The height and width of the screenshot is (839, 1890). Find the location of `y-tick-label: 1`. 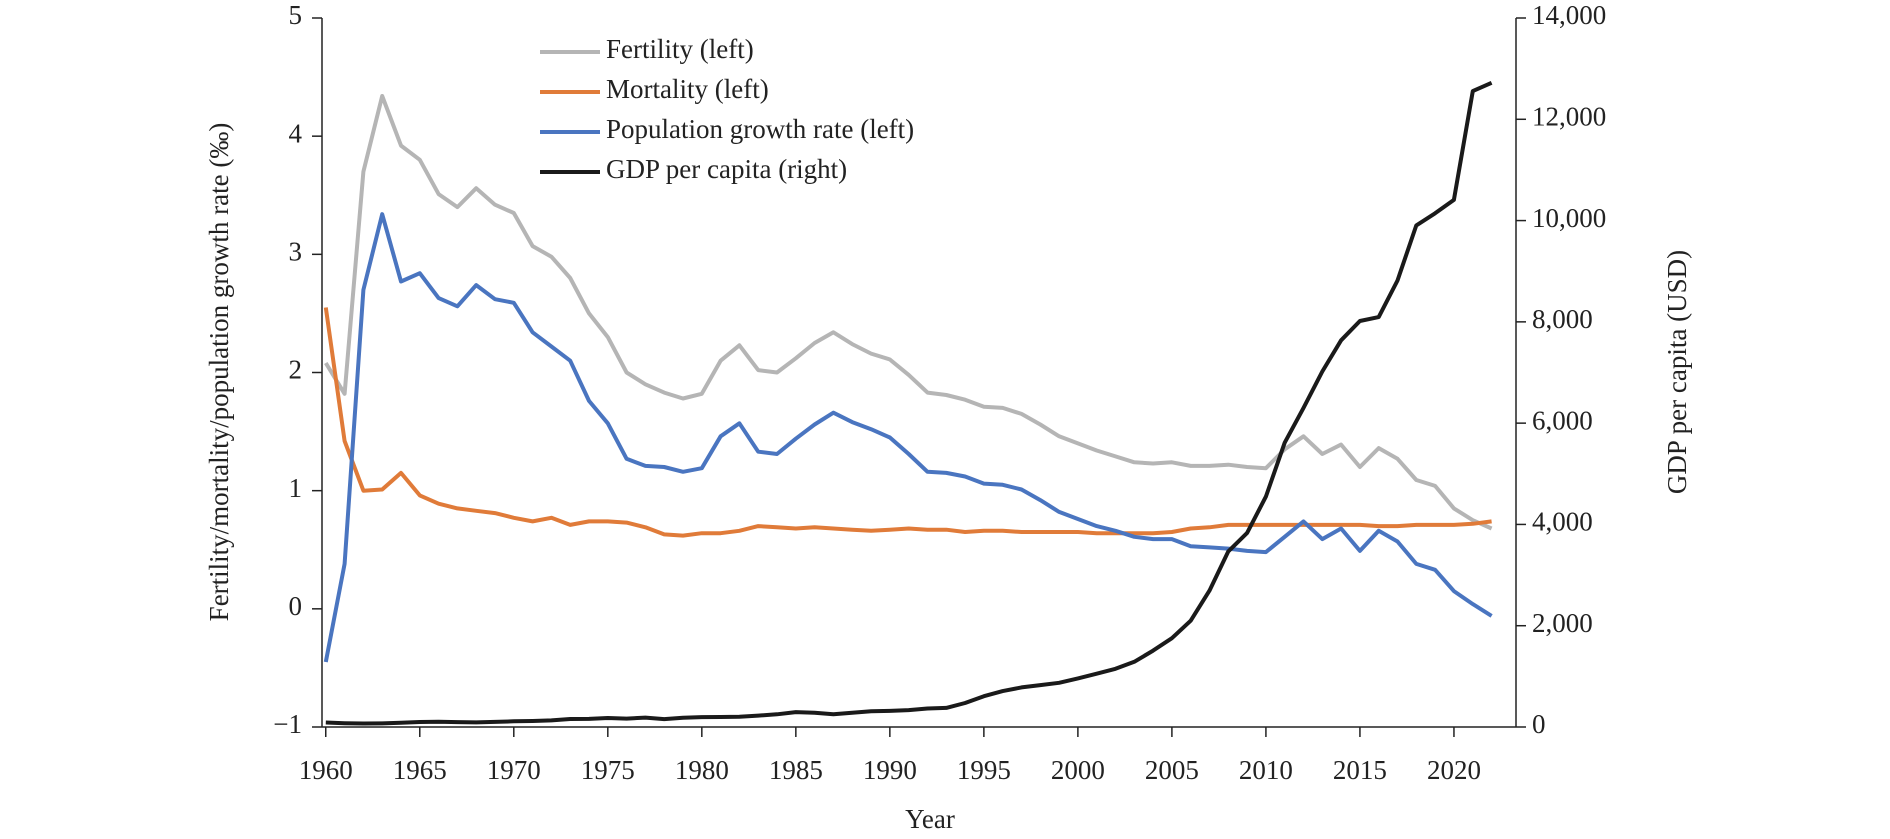

y-tick-label: 1 is located at coordinates (296, 488).